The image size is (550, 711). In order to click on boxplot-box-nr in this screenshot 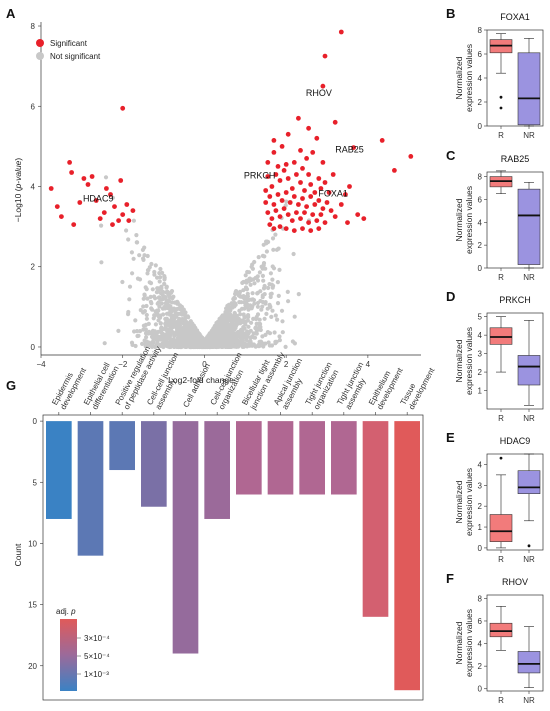, I will do `click(529, 89)`.